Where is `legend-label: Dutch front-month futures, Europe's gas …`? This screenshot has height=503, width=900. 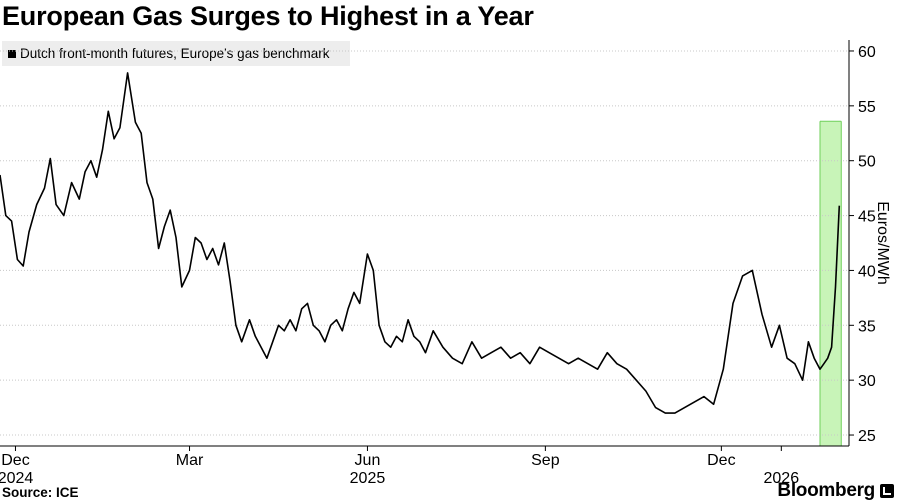 legend-label: Dutch front-month futures, Europe's gas … is located at coordinates (175, 53).